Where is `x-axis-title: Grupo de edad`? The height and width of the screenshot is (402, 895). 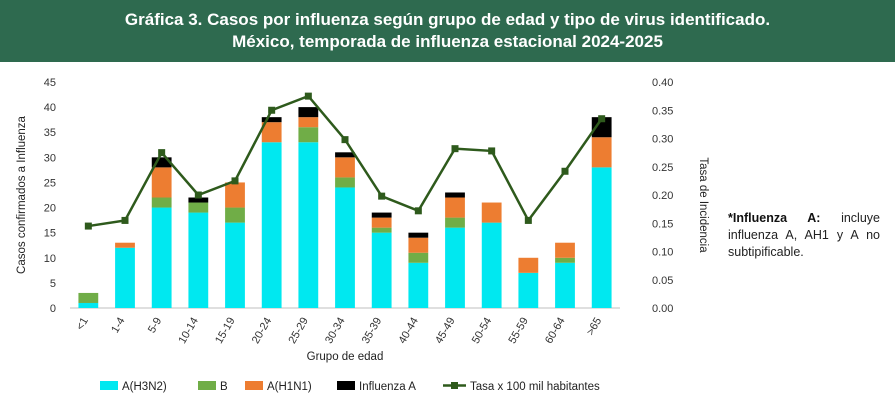
x-axis-title: Grupo de edad is located at coordinates (345, 357).